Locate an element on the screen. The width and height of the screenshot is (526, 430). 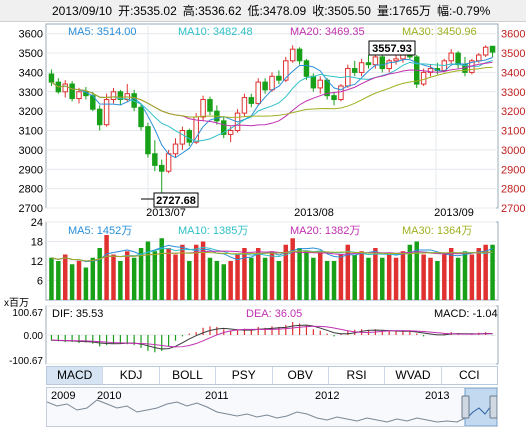
tab-macd: MACD is located at coordinates (75, 375).